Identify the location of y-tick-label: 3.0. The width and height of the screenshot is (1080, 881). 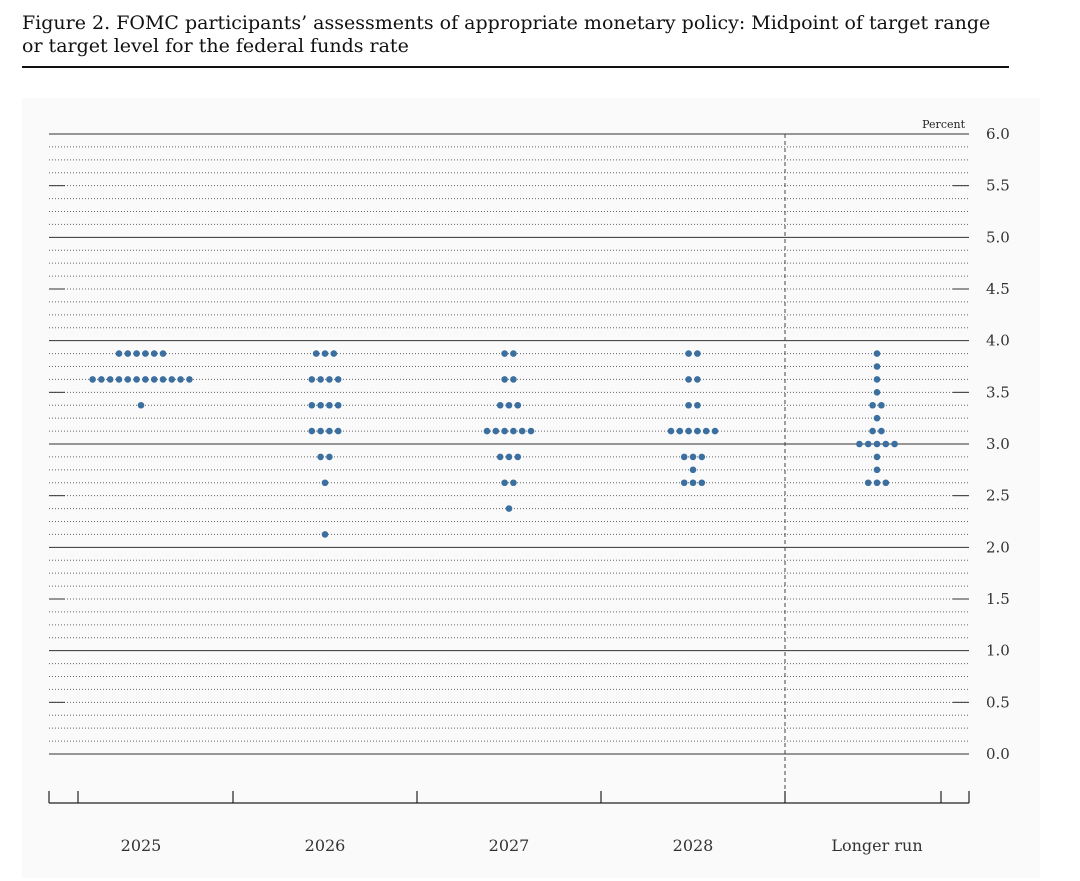
(998, 444).